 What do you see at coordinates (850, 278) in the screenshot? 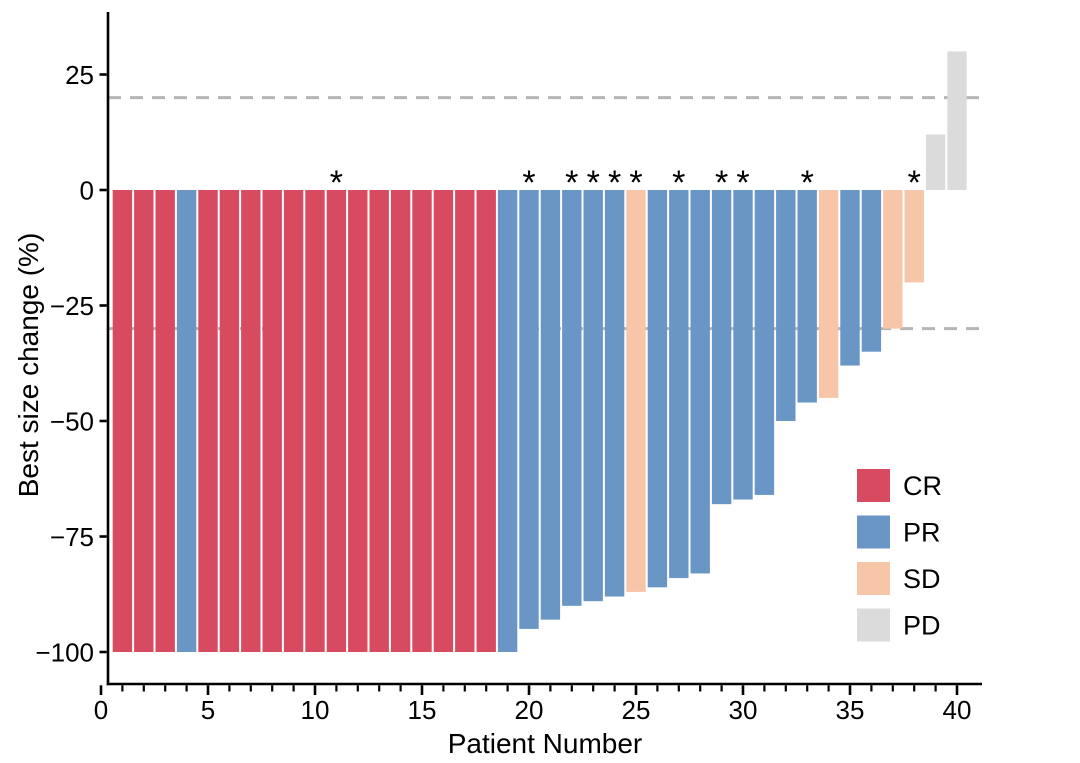
I see `bar-patient-35-pr` at bounding box center [850, 278].